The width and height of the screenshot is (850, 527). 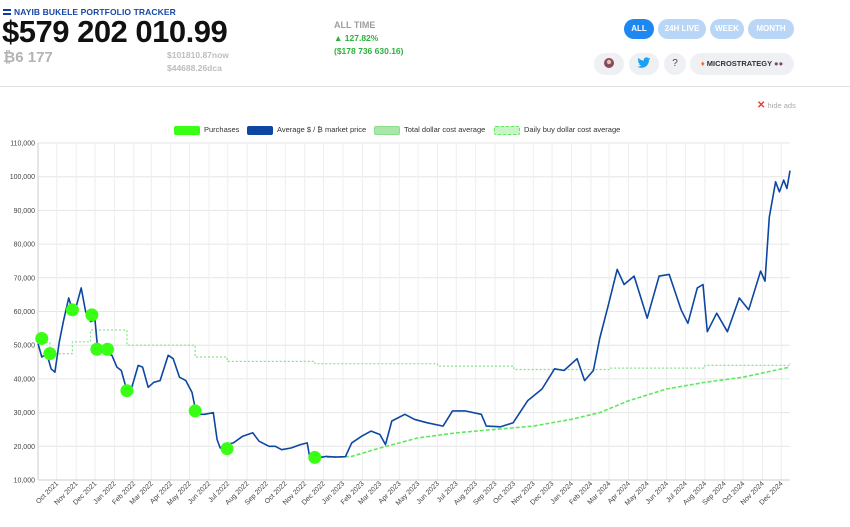 I want to click on legend-daily-dca: Daily buy dollar cost average, so click(x=557, y=131).